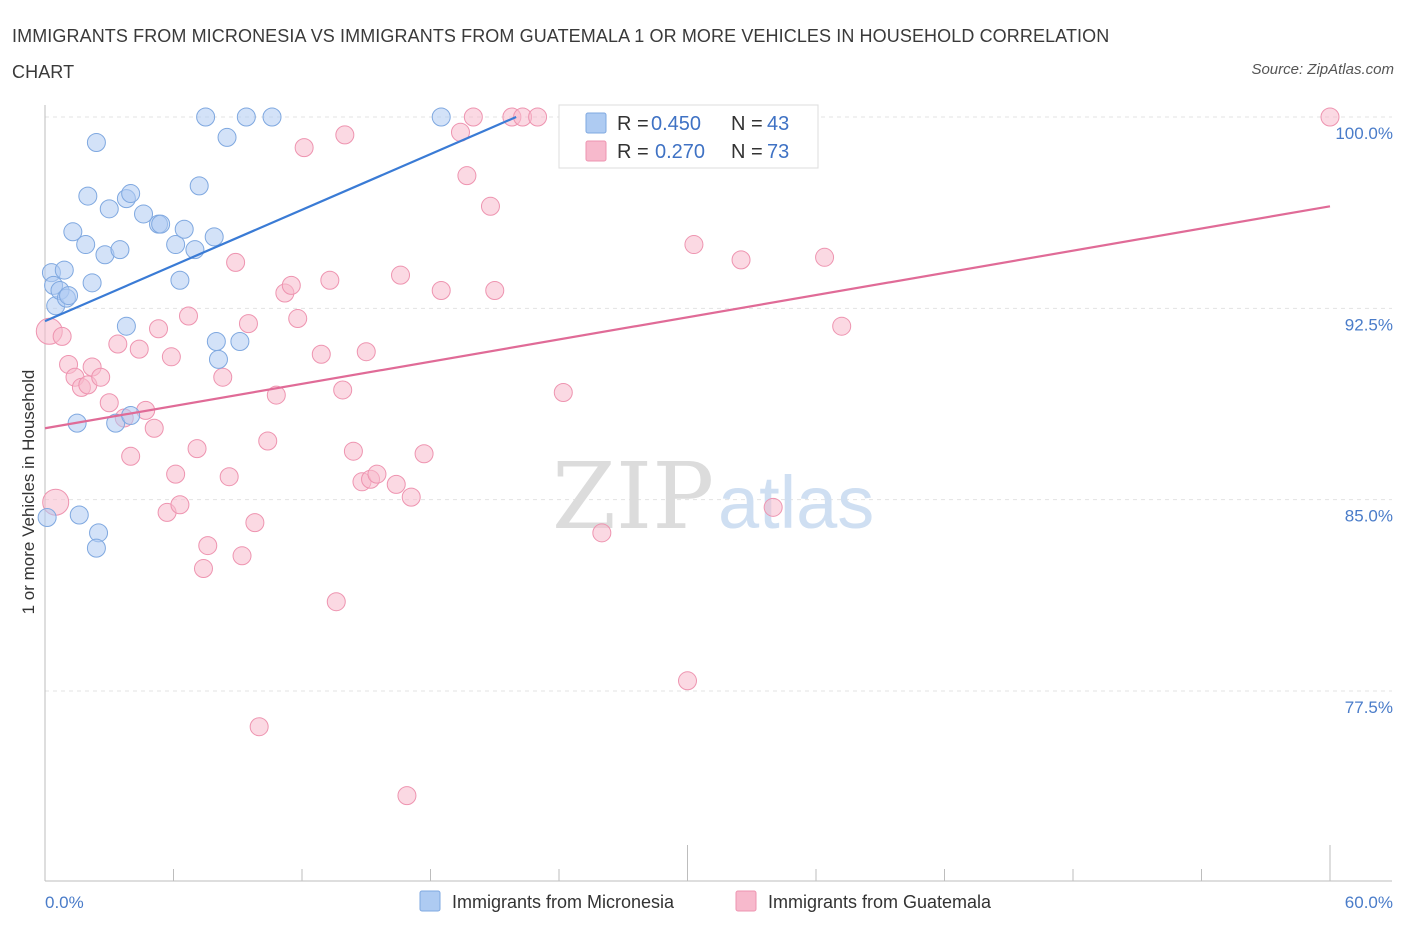  What do you see at coordinates (596, 123) in the screenshot?
I see `legend-swatch-micronesia` at bounding box center [596, 123].